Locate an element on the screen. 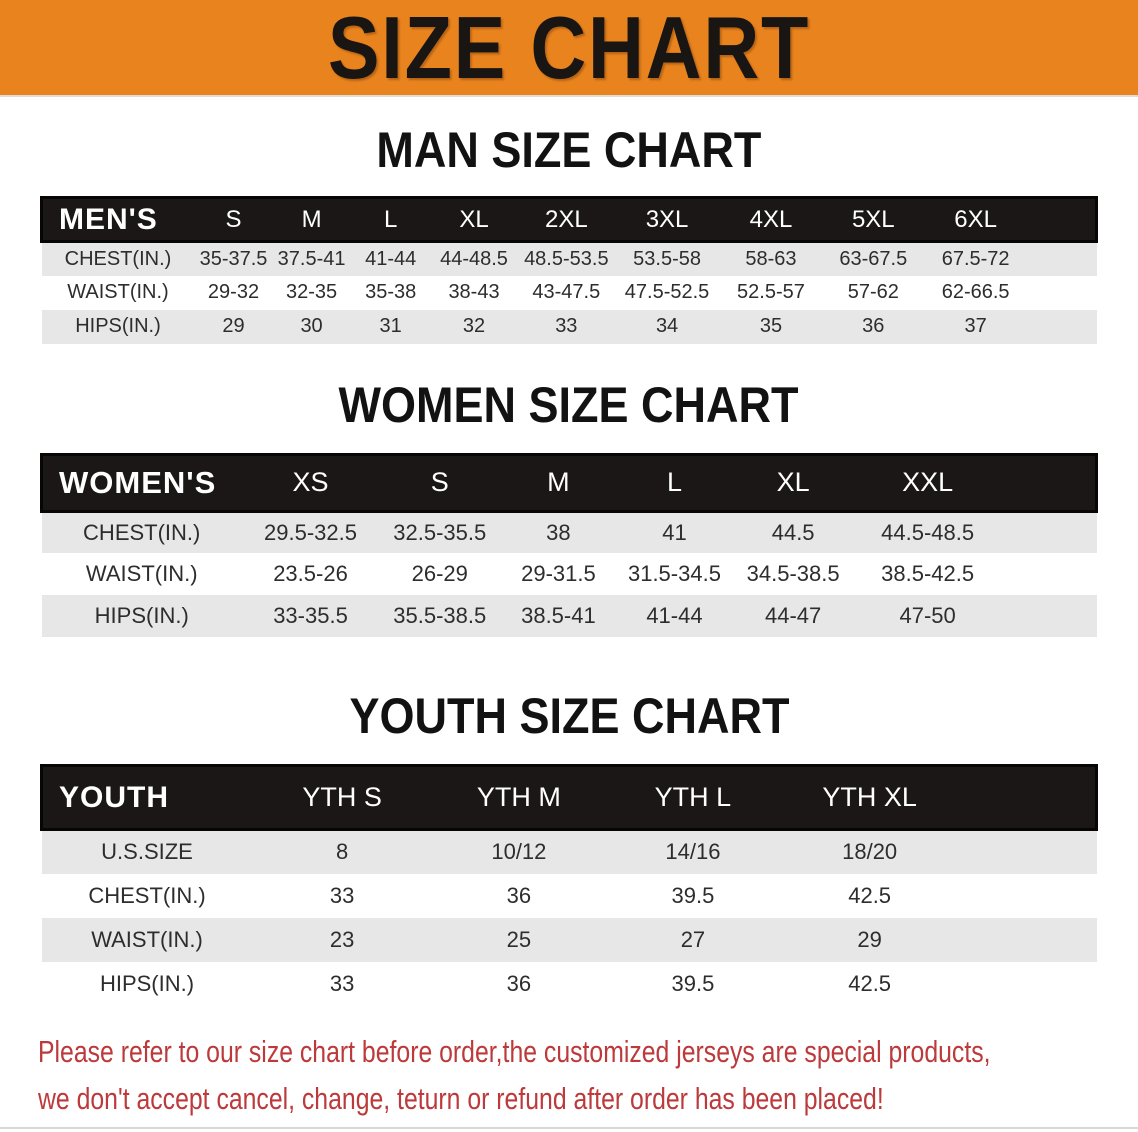 This screenshot has width=1138, height=1132. men-section-heading: MAN SIZE CHART is located at coordinates (569, 150).